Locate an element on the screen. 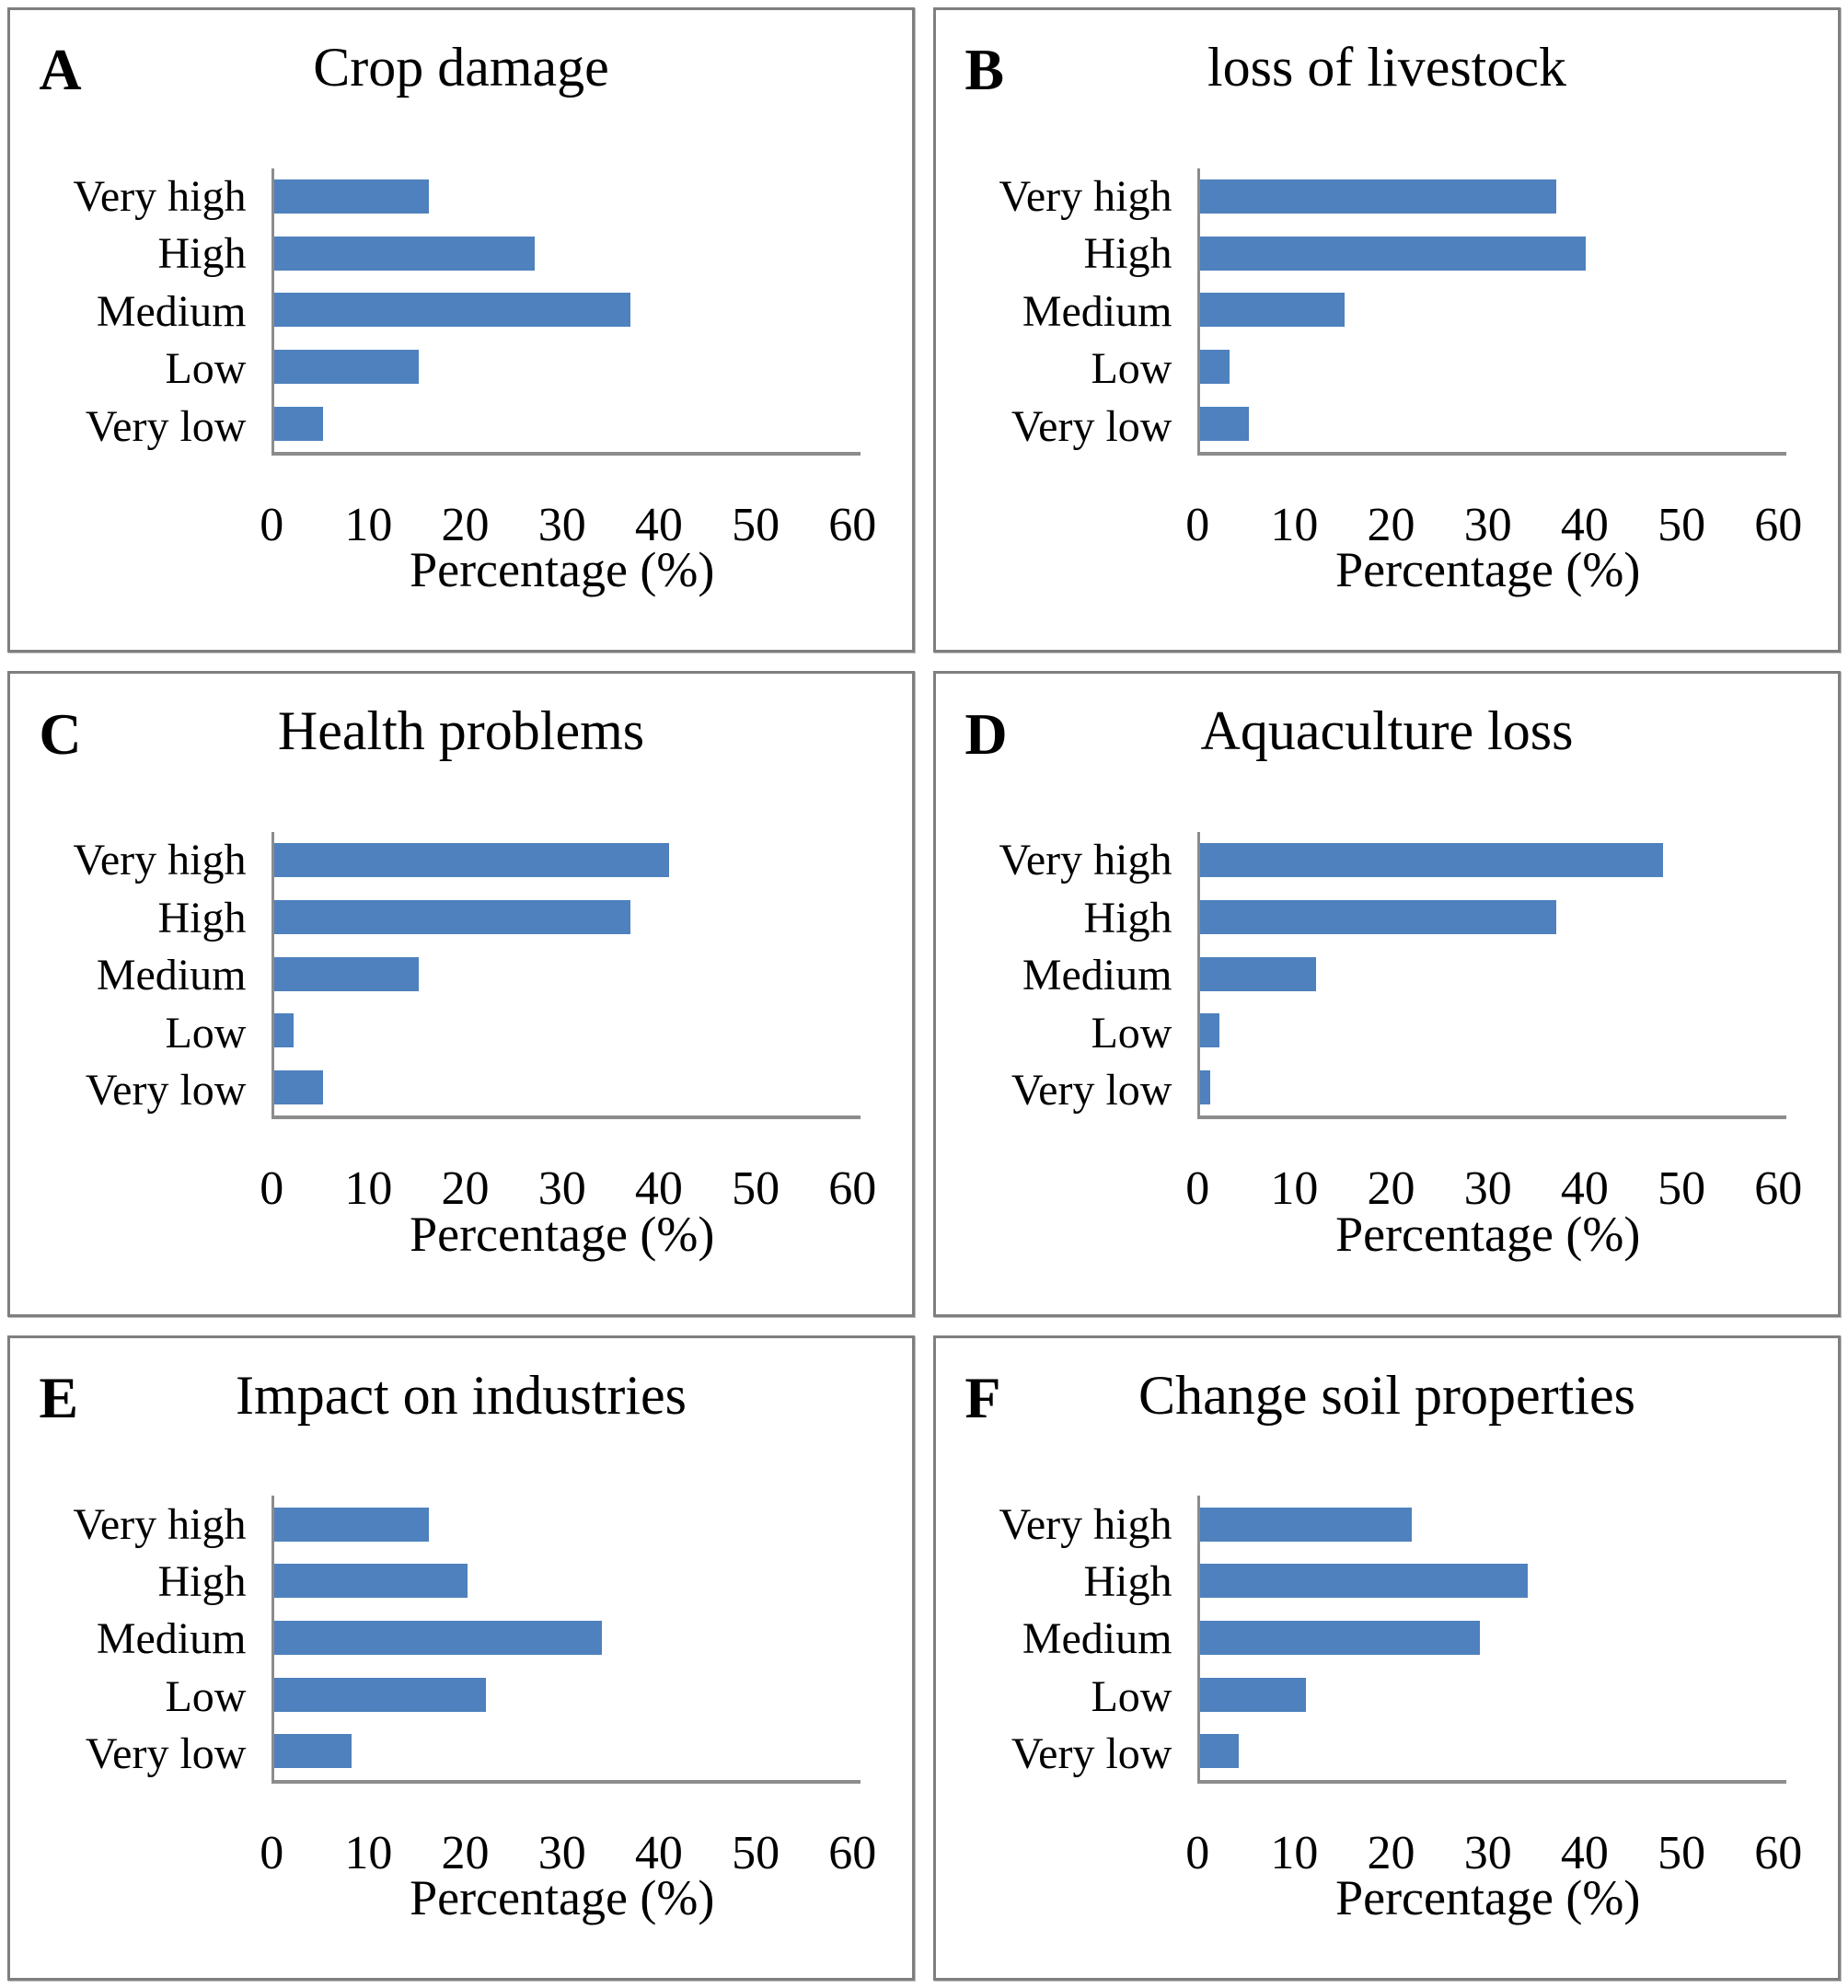 This screenshot has height=1988, width=1848. panel-letter: E is located at coordinates (59, 1398).